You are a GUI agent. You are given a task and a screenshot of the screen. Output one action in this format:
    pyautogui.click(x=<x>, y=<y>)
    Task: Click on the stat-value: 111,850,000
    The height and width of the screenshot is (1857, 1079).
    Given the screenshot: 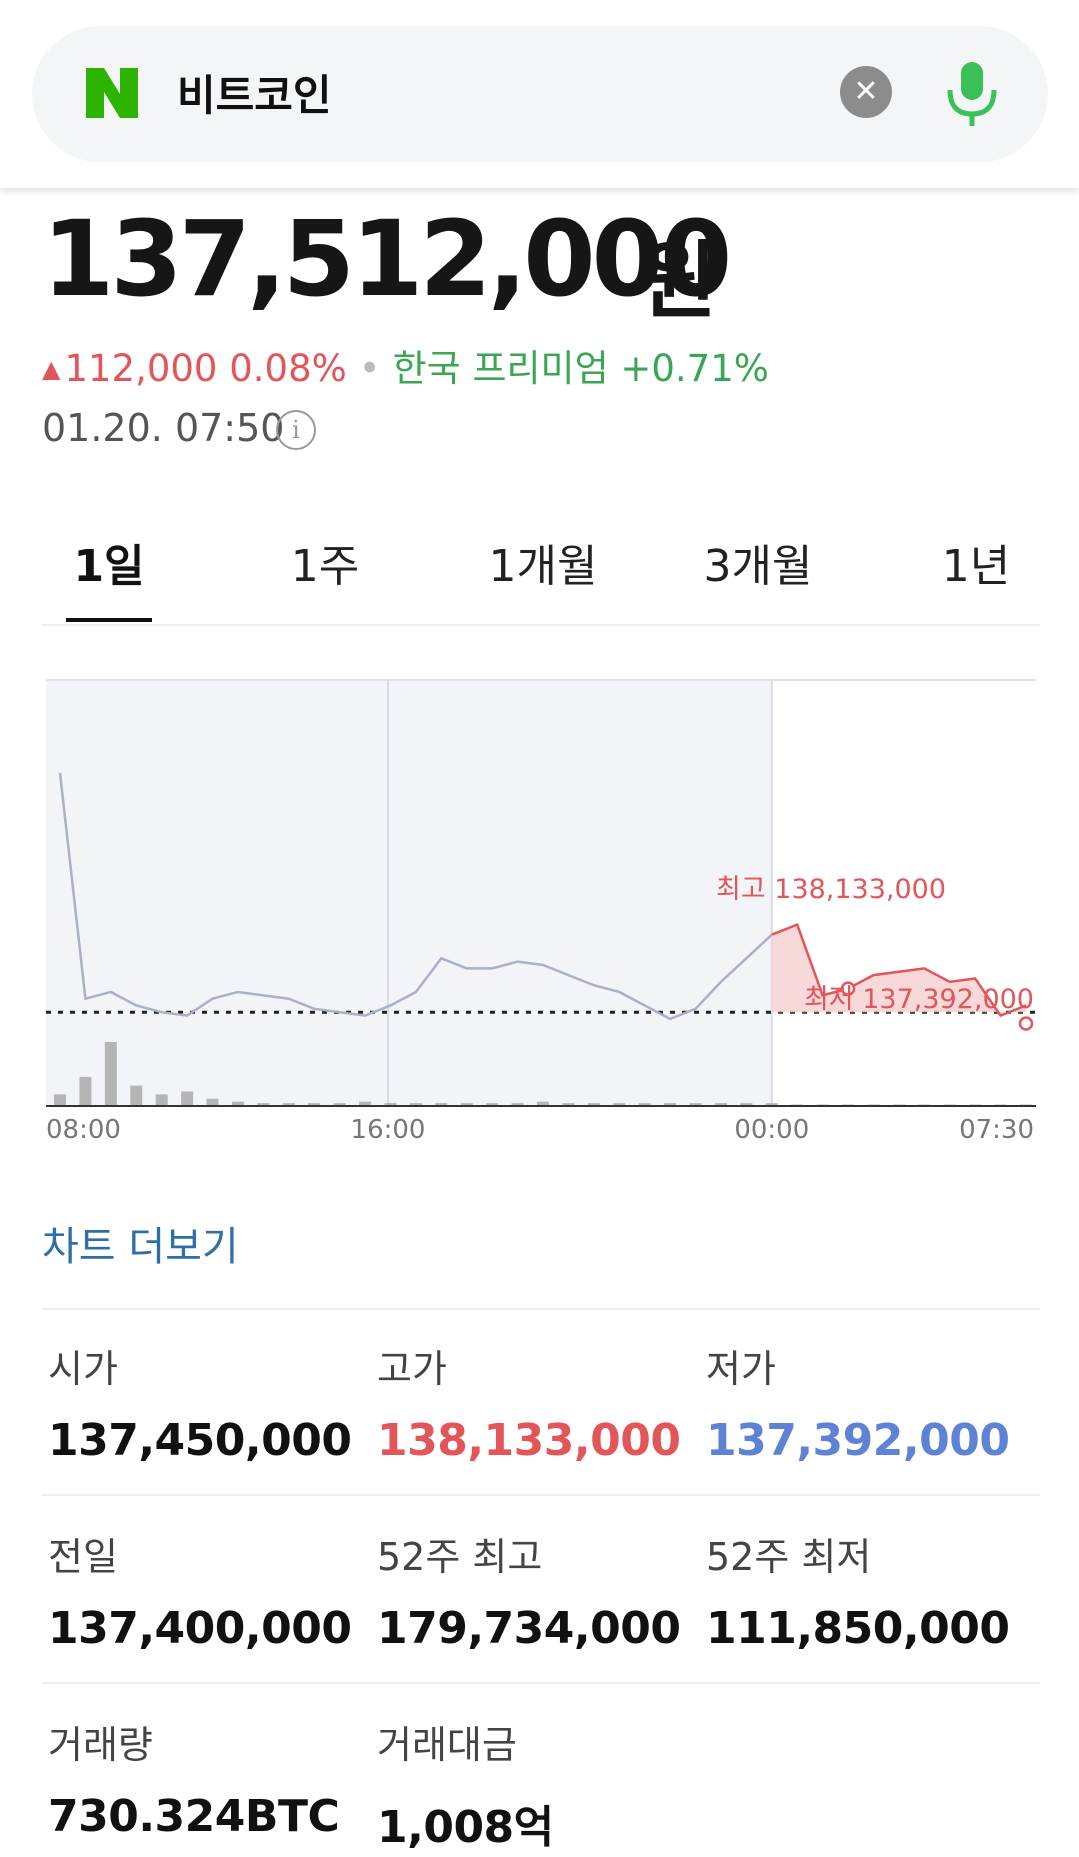 What is the action you would take?
    pyautogui.click(x=858, y=1628)
    